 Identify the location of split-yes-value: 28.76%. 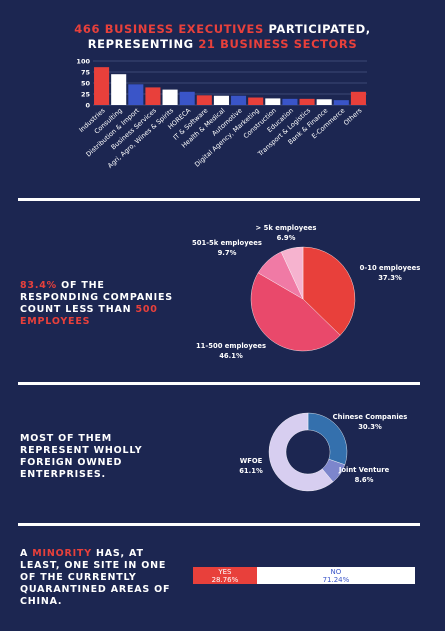
(225, 580).